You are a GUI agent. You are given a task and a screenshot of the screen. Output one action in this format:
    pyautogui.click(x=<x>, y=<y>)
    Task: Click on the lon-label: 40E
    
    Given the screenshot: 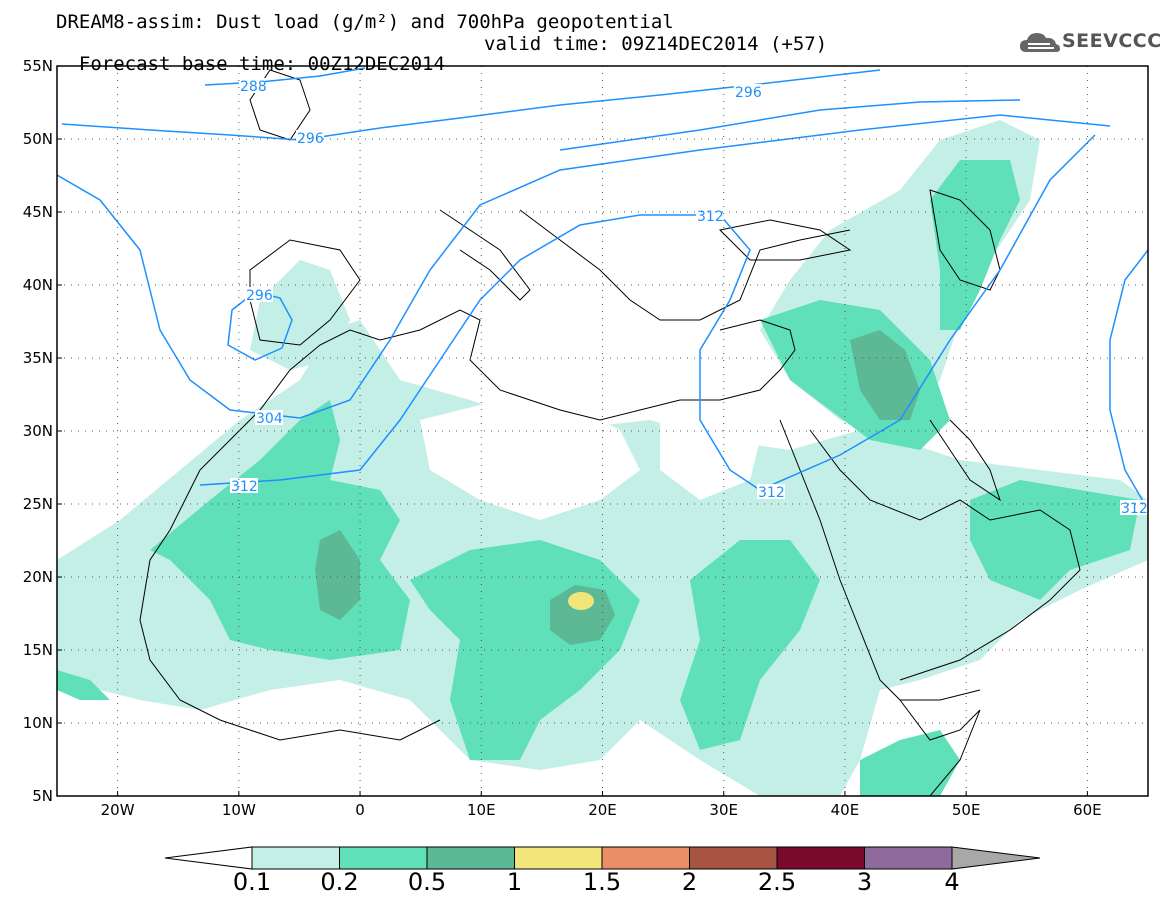 What is the action you would take?
    pyautogui.click(x=845, y=810)
    